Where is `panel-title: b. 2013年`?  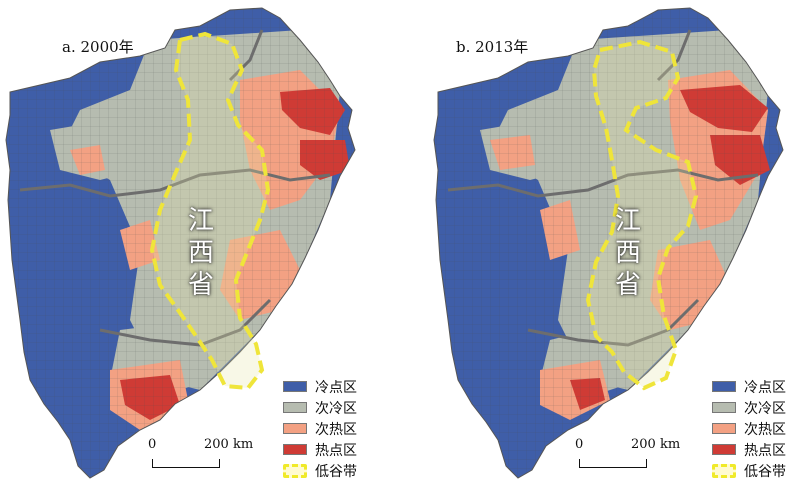
panel-title: b. 2013年 is located at coordinates (492, 47).